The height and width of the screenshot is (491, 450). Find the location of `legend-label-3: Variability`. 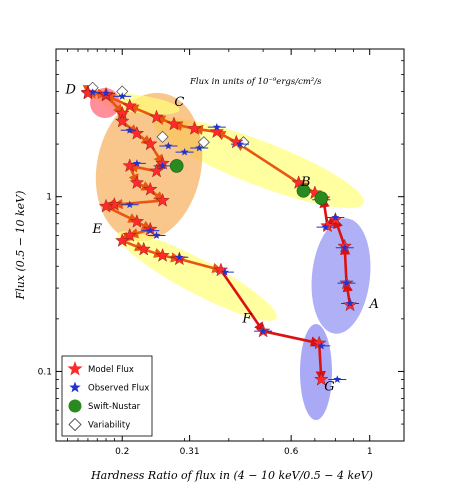

legend-label-3: Variability is located at coordinates (109, 426).